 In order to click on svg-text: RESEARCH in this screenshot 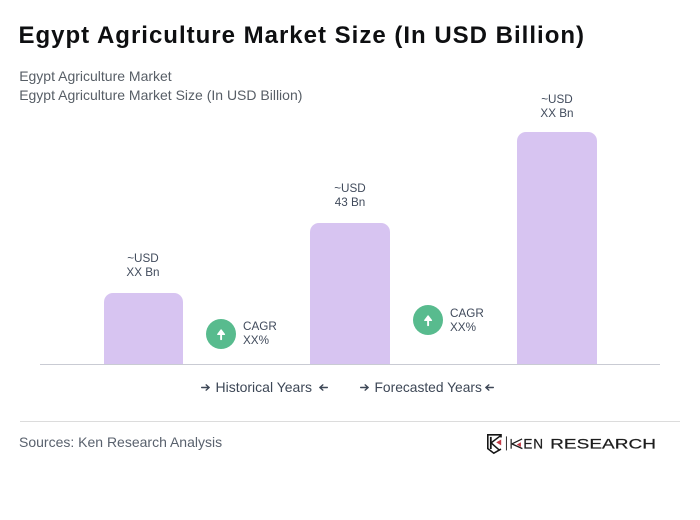, I will do `click(603, 444)`.